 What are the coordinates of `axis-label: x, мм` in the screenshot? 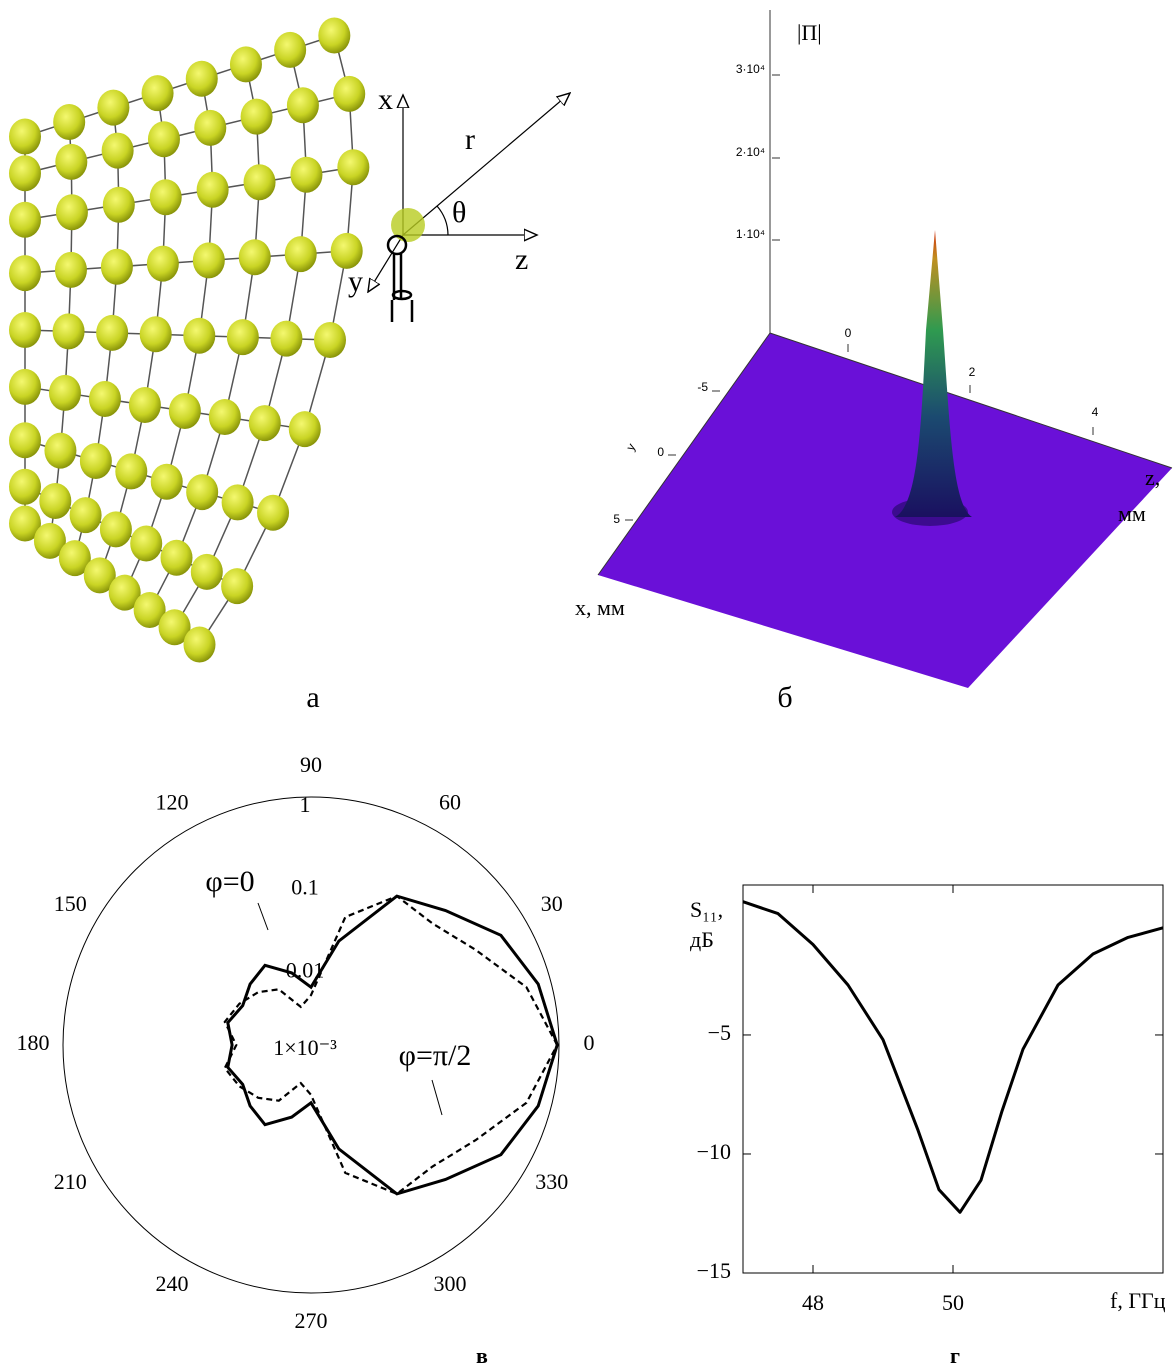 It's located at (600, 607).